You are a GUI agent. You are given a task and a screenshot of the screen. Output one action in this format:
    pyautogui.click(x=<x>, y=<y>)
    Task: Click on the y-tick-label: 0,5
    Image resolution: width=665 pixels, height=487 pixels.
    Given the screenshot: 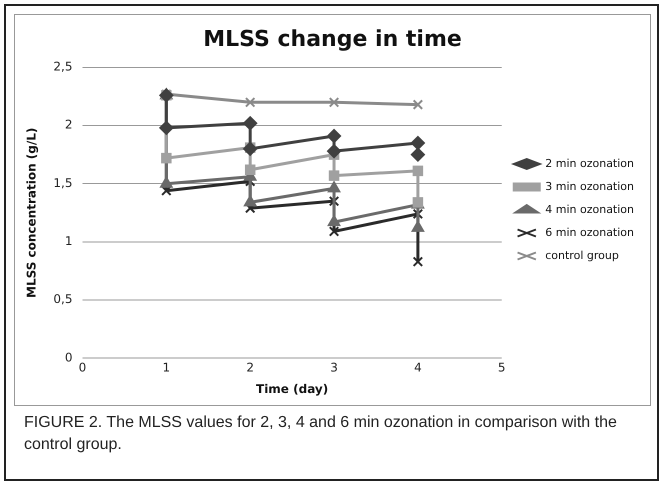 What is the action you would take?
    pyautogui.click(x=62, y=299)
    